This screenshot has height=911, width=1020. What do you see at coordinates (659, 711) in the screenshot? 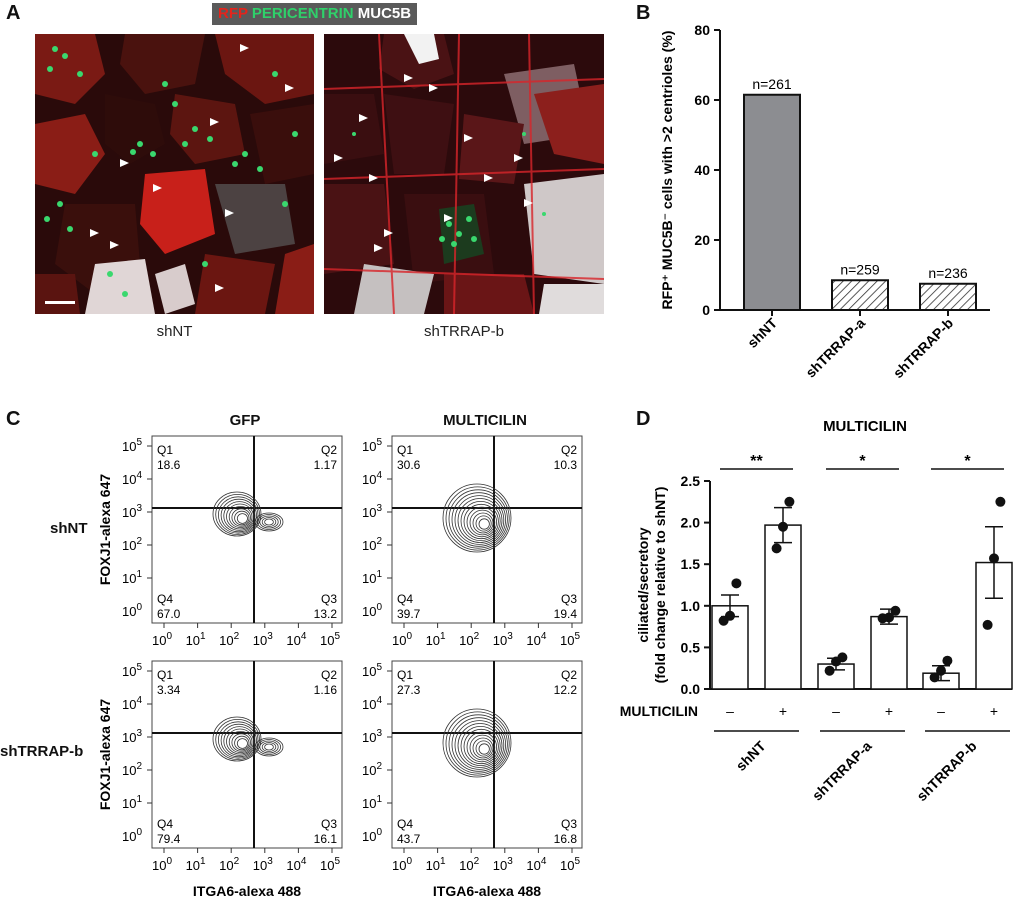
I see `chart-d-row-label: MULTICILIN` at bounding box center [659, 711].